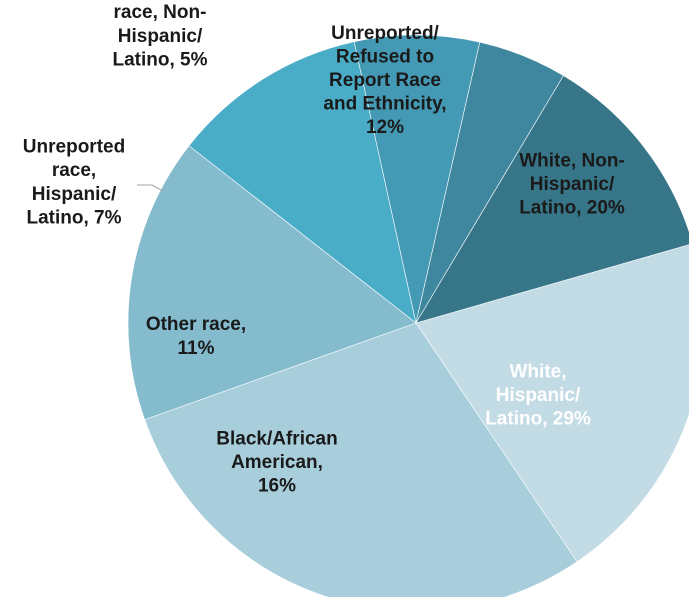  Describe the element at coordinates (417, 179) in the screenshot. I see `pie-slice-unreported-race-hispanic-latino` at that location.